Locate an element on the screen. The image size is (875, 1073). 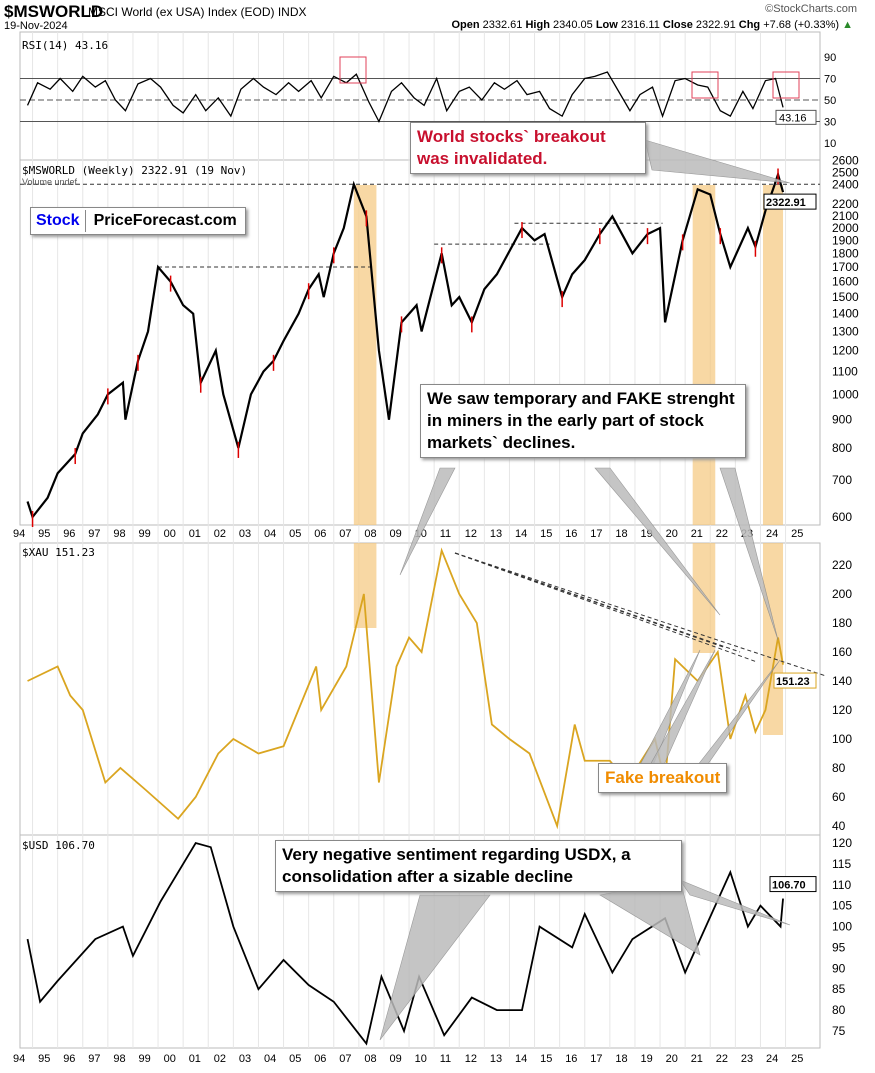
xau-title: $XAU 151.23 is located at coordinates (58, 552).